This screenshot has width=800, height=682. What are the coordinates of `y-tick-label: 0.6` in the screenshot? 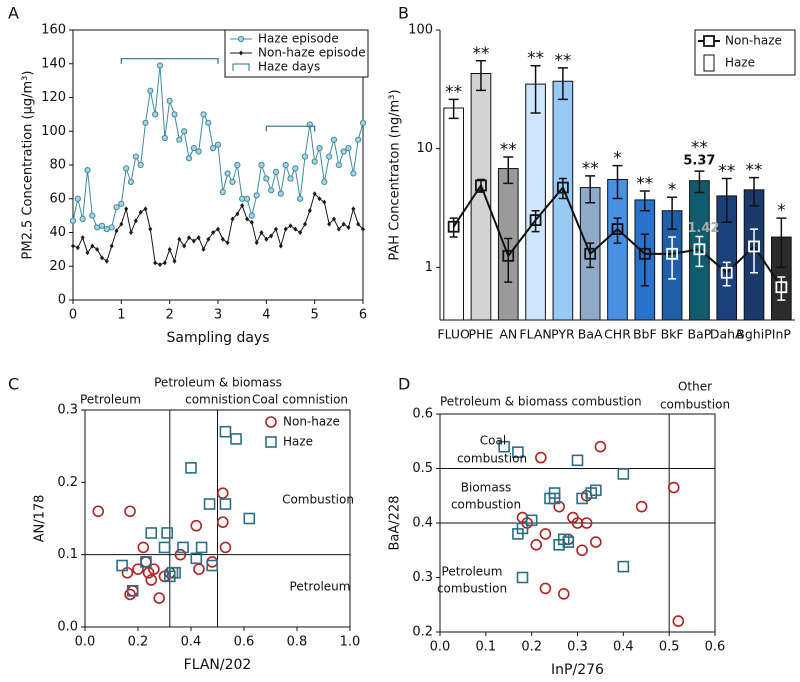 It's located at (422, 414).